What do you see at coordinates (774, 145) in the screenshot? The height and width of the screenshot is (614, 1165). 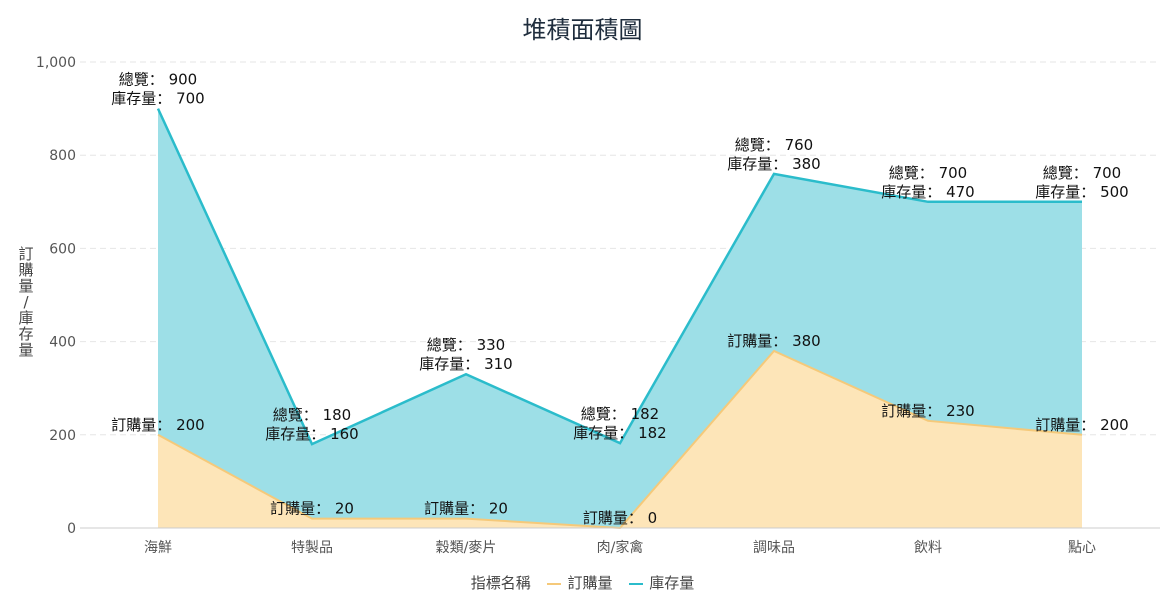 I see `data-label-total: 總覽： 760` at bounding box center [774, 145].